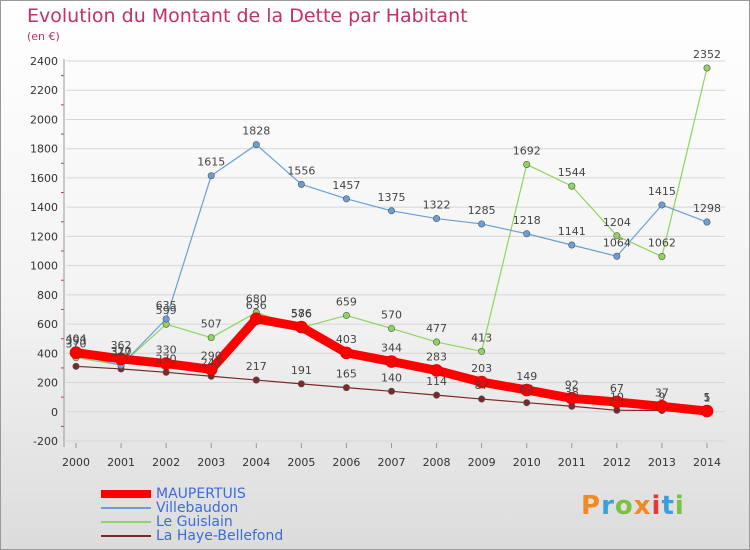 The image size is (750, 550). I want to click on y-tick-label: -200, so click(45, 441).